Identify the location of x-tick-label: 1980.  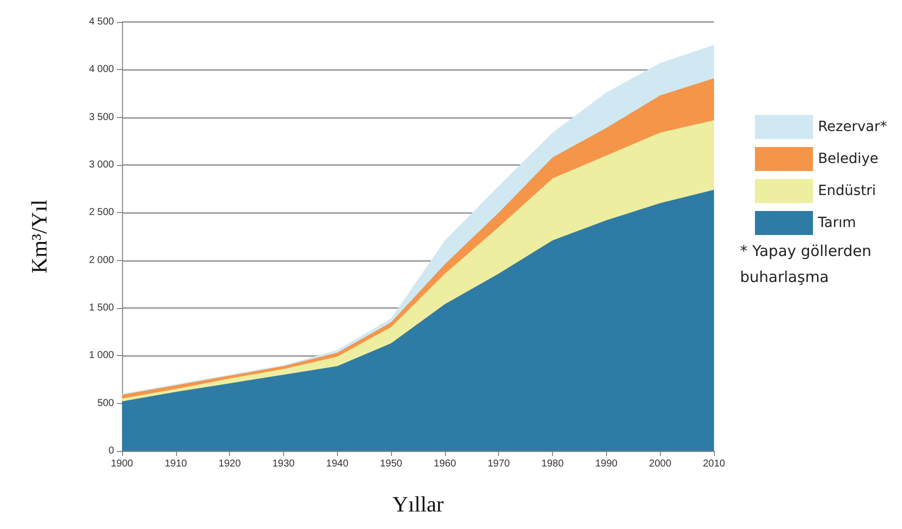
(552, 464).